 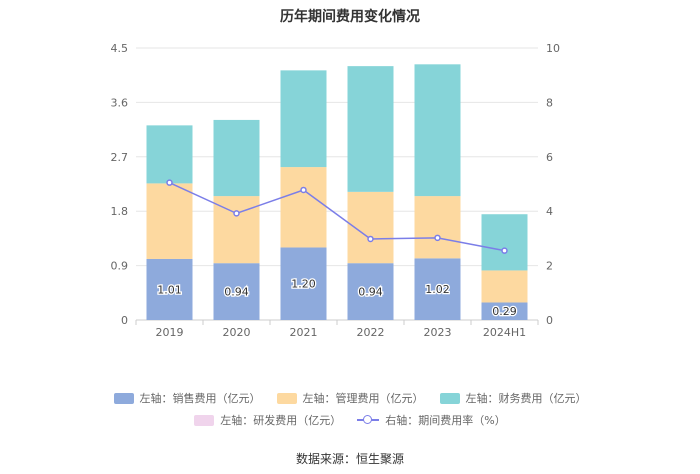 I want to click on left-tick-label: 4.5, so click(x=120, y=48).